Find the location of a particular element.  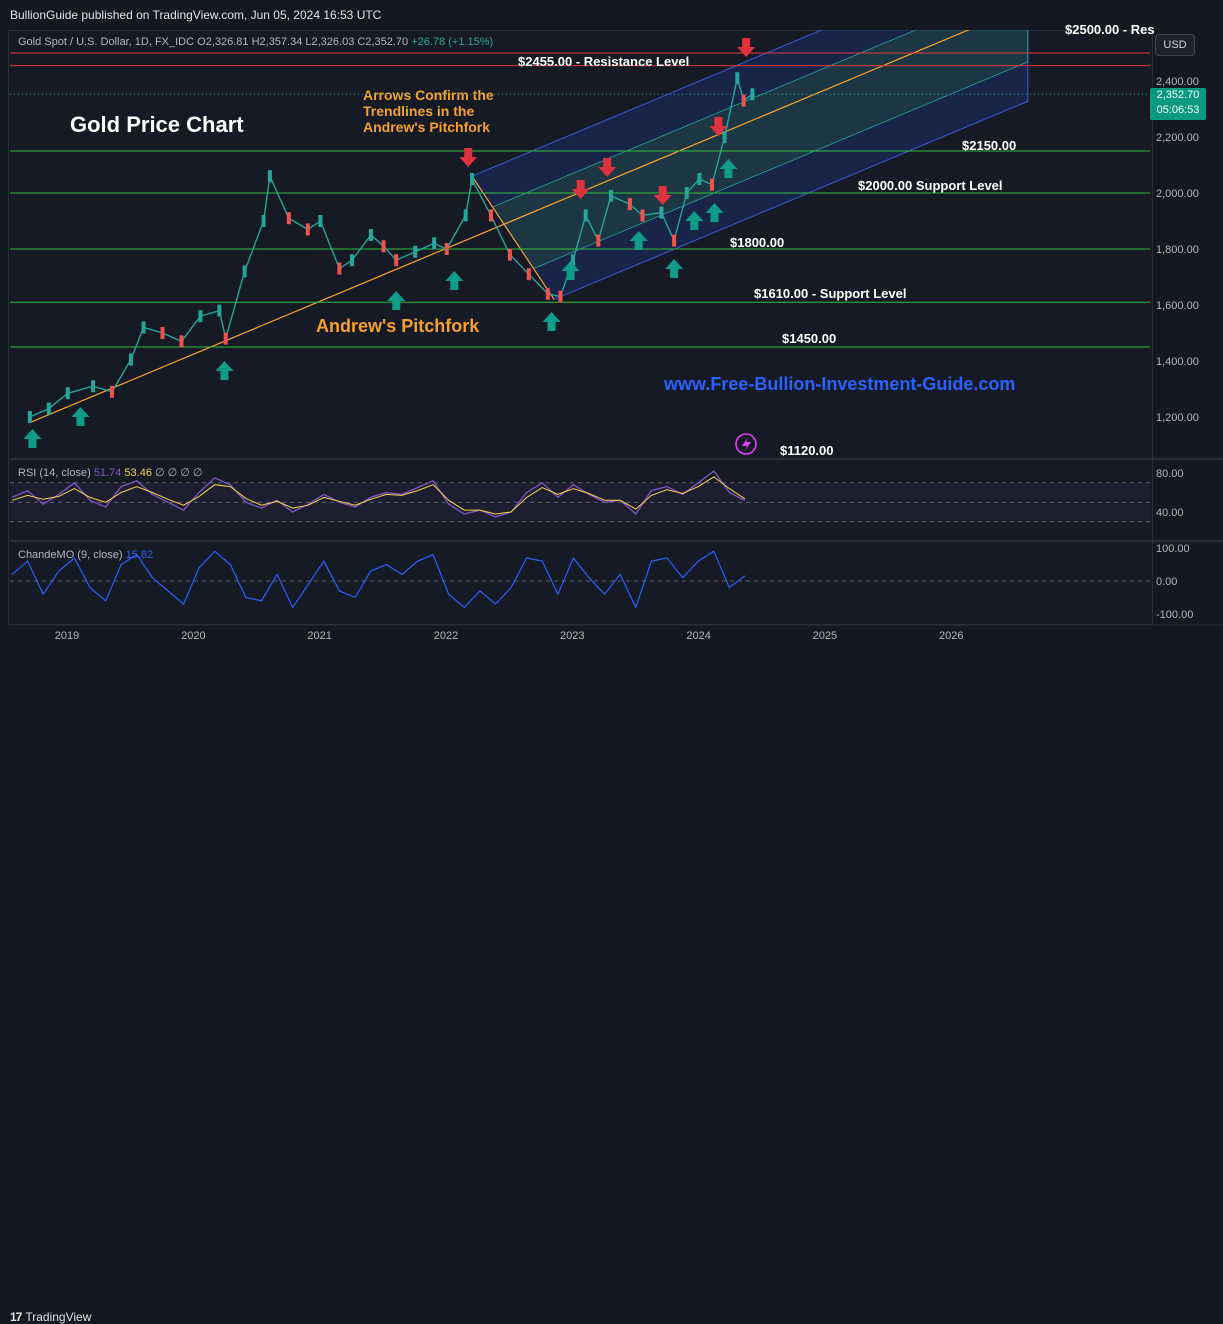

chart-title: Gold Price Chart is located at coordinates (157, 124).